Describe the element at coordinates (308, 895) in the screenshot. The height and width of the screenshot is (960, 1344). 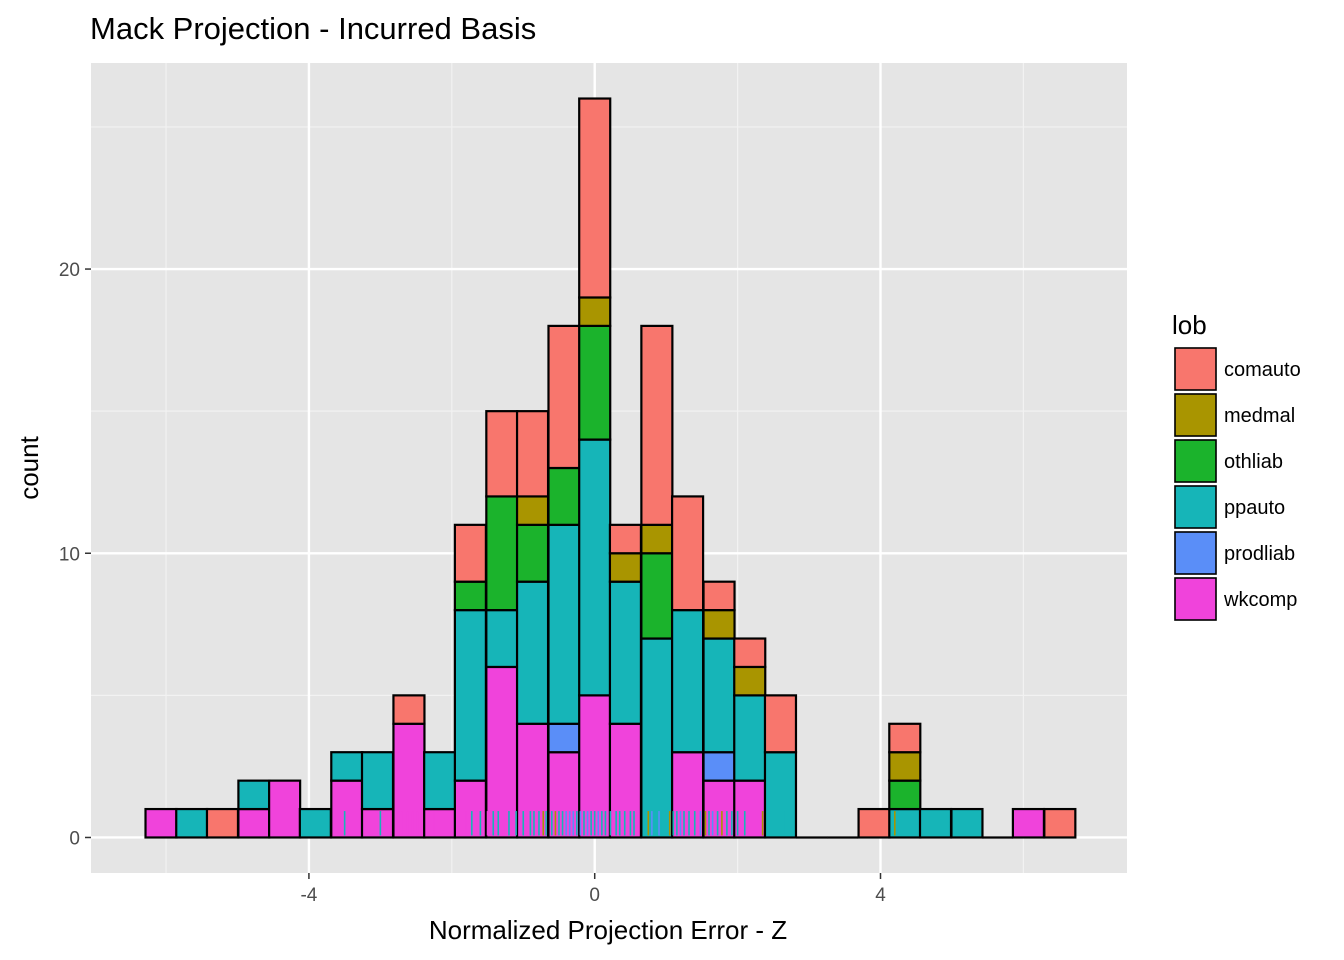
I see `x-tick-label: -4` at that location.